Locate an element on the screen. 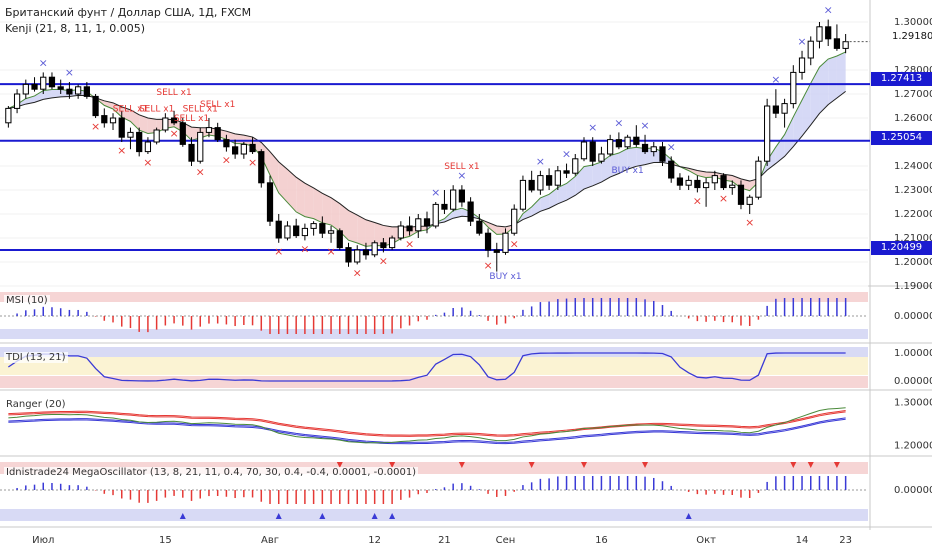  tdi-y-tick-label: 1.00000 is located at coordinates (913, 353).